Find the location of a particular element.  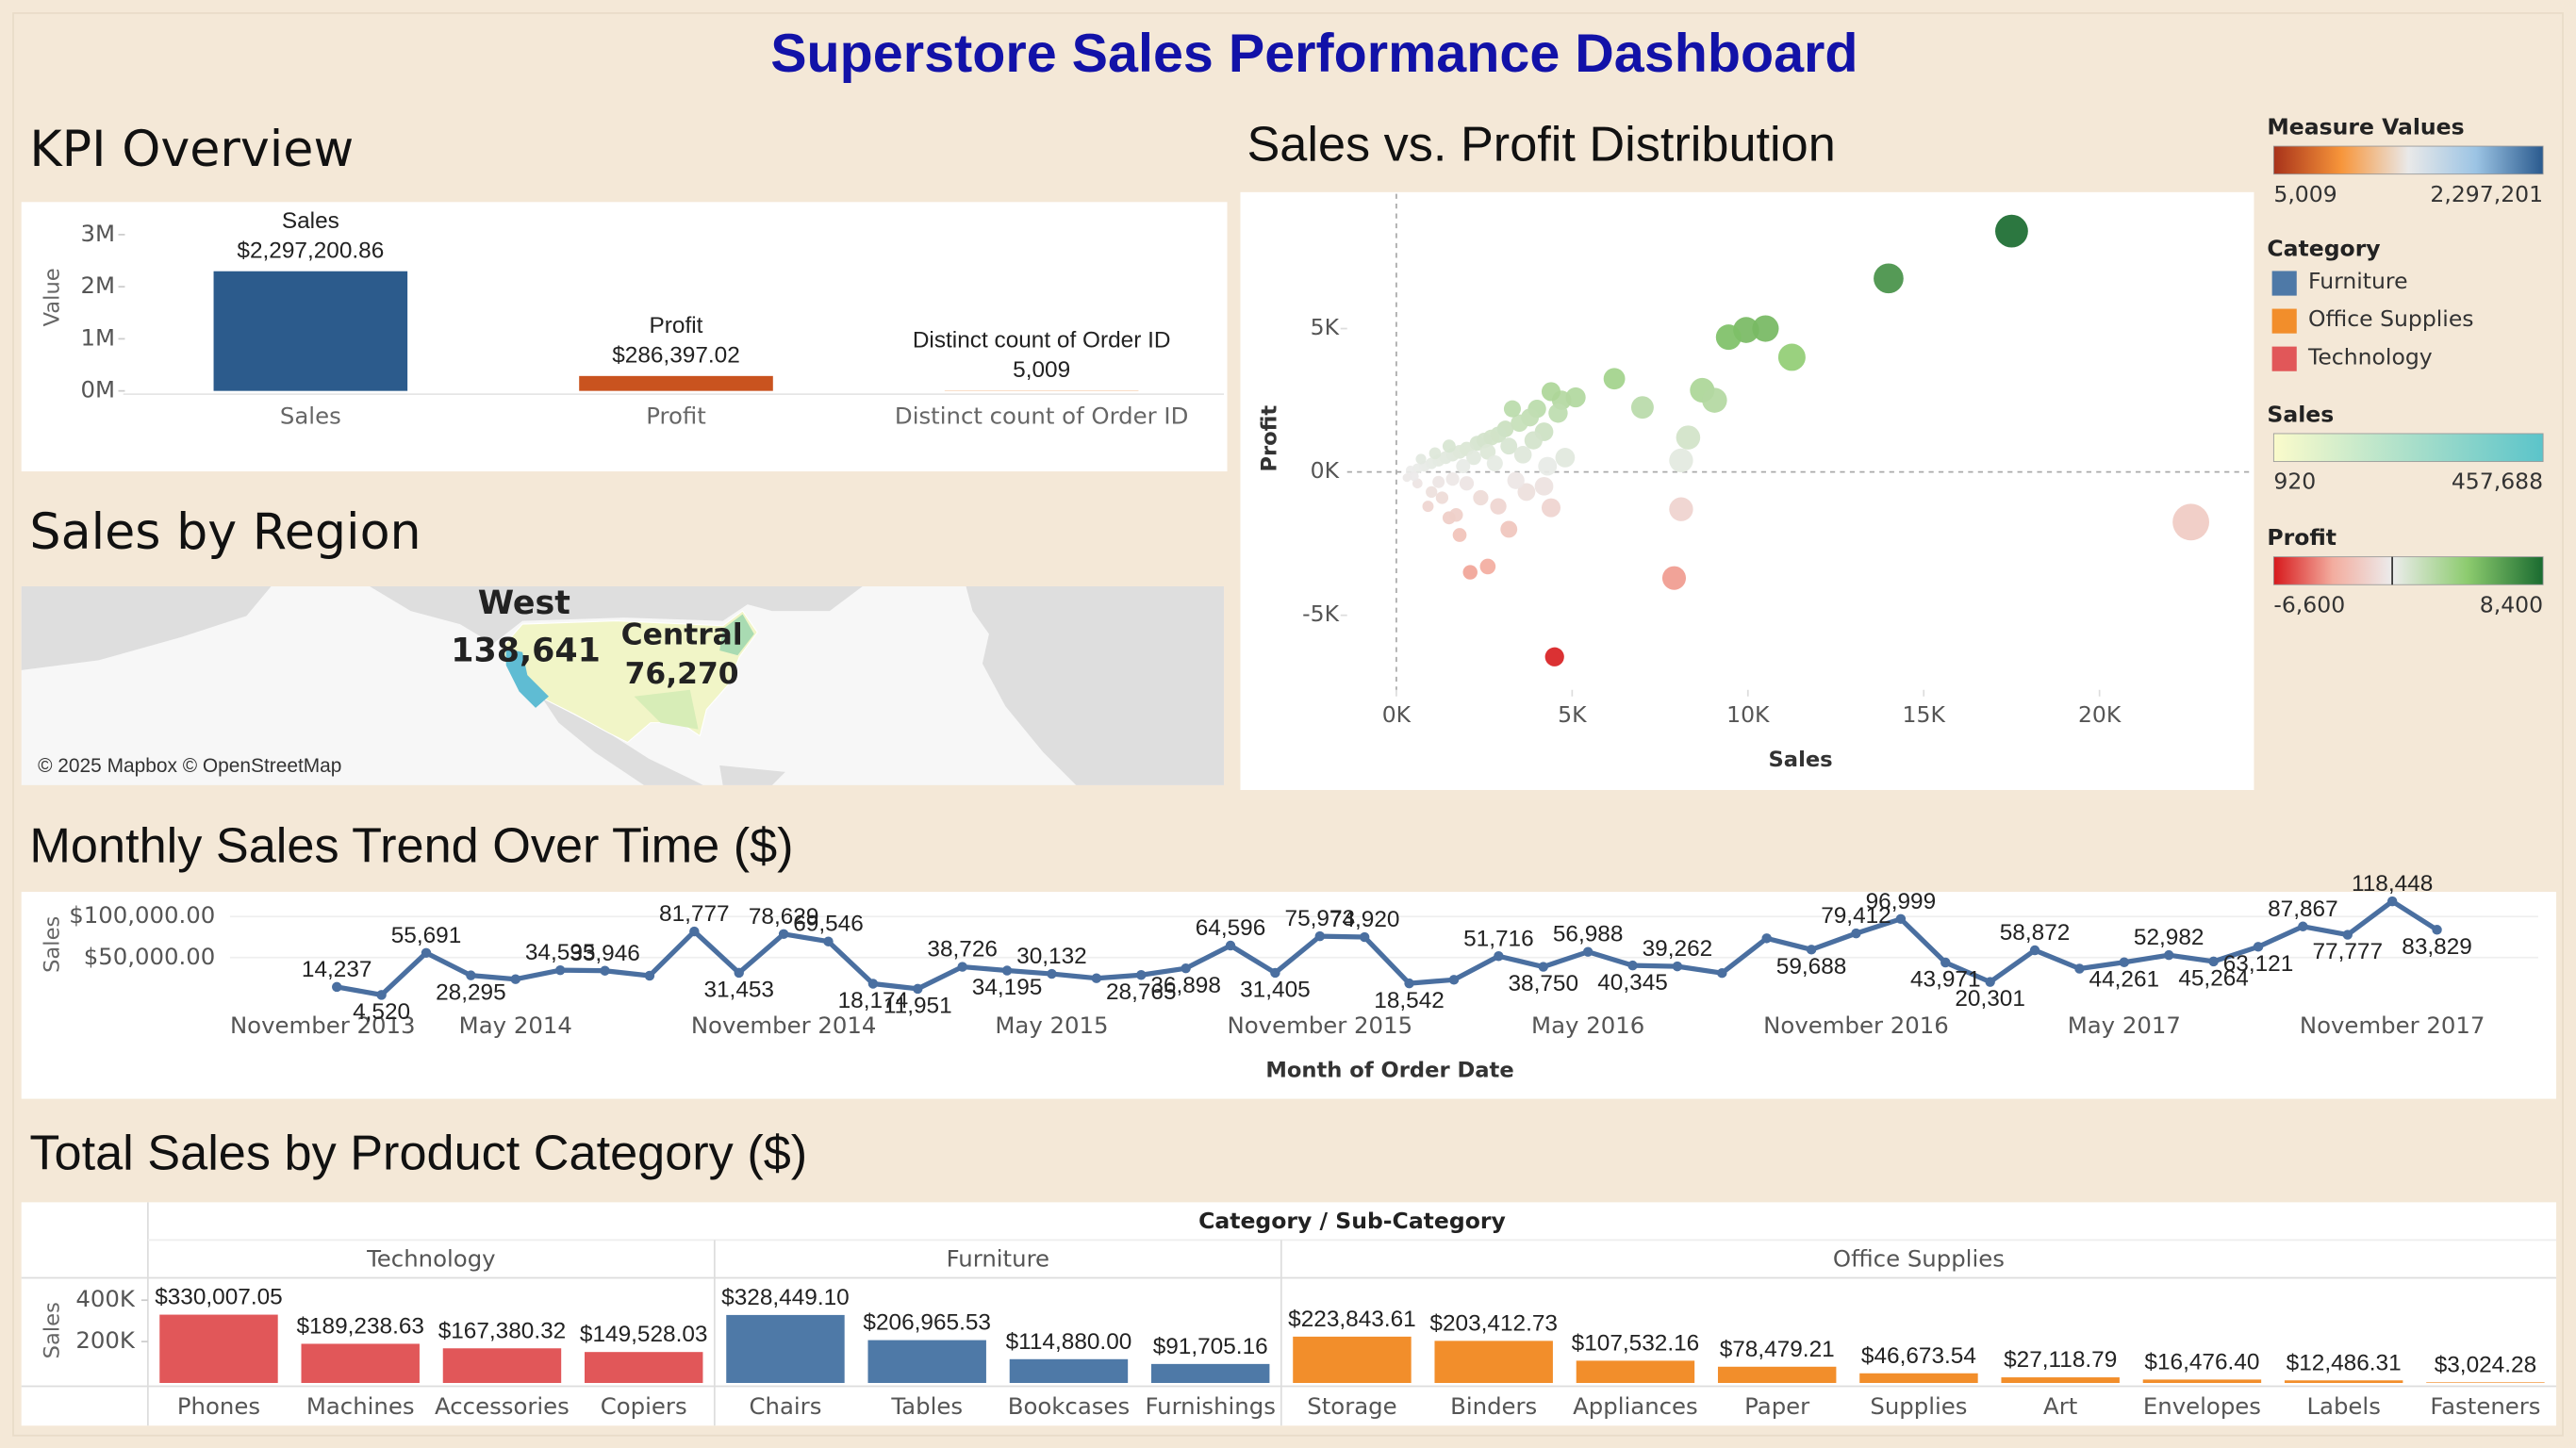

x-tick-label: Distinct count of Order ID is located at coordinates (1041, 416).